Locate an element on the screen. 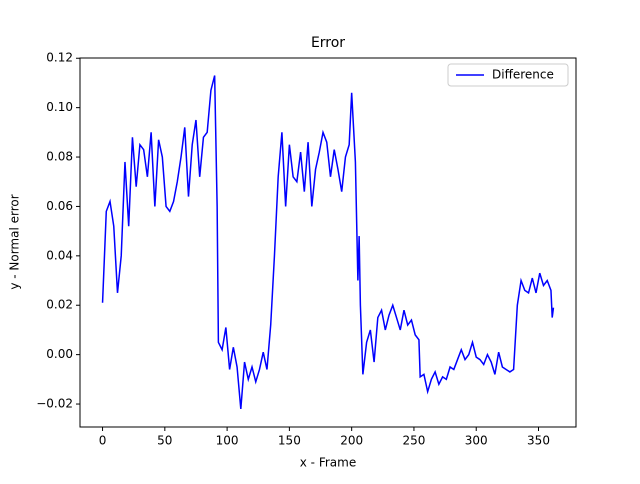  chart-title: Error is located at coordinates (328, 43).